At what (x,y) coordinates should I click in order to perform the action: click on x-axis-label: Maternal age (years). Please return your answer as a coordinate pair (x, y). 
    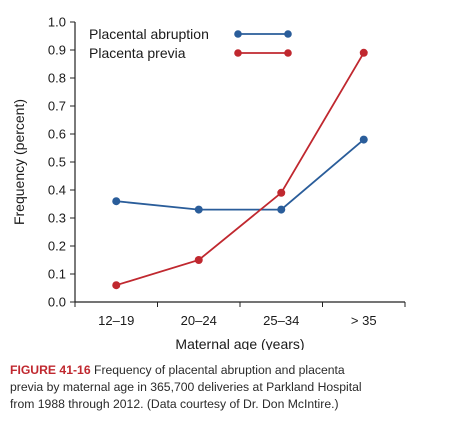
    Looking at the image, I should click on (239, 343).